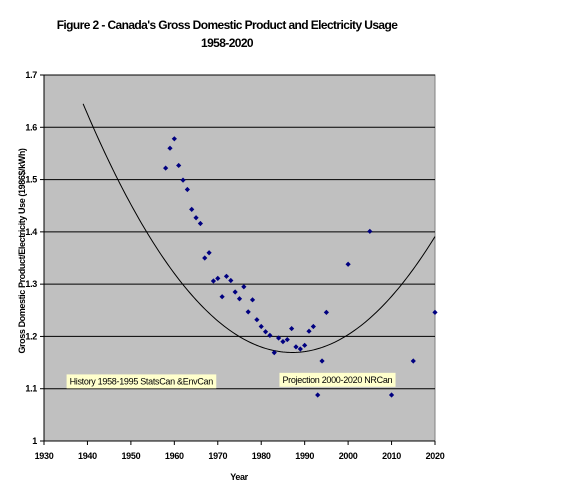 Image resolution: width=569 pixels, height=498 pixels. I want to click on y-tick-label: 1.5, so click(31, 180).